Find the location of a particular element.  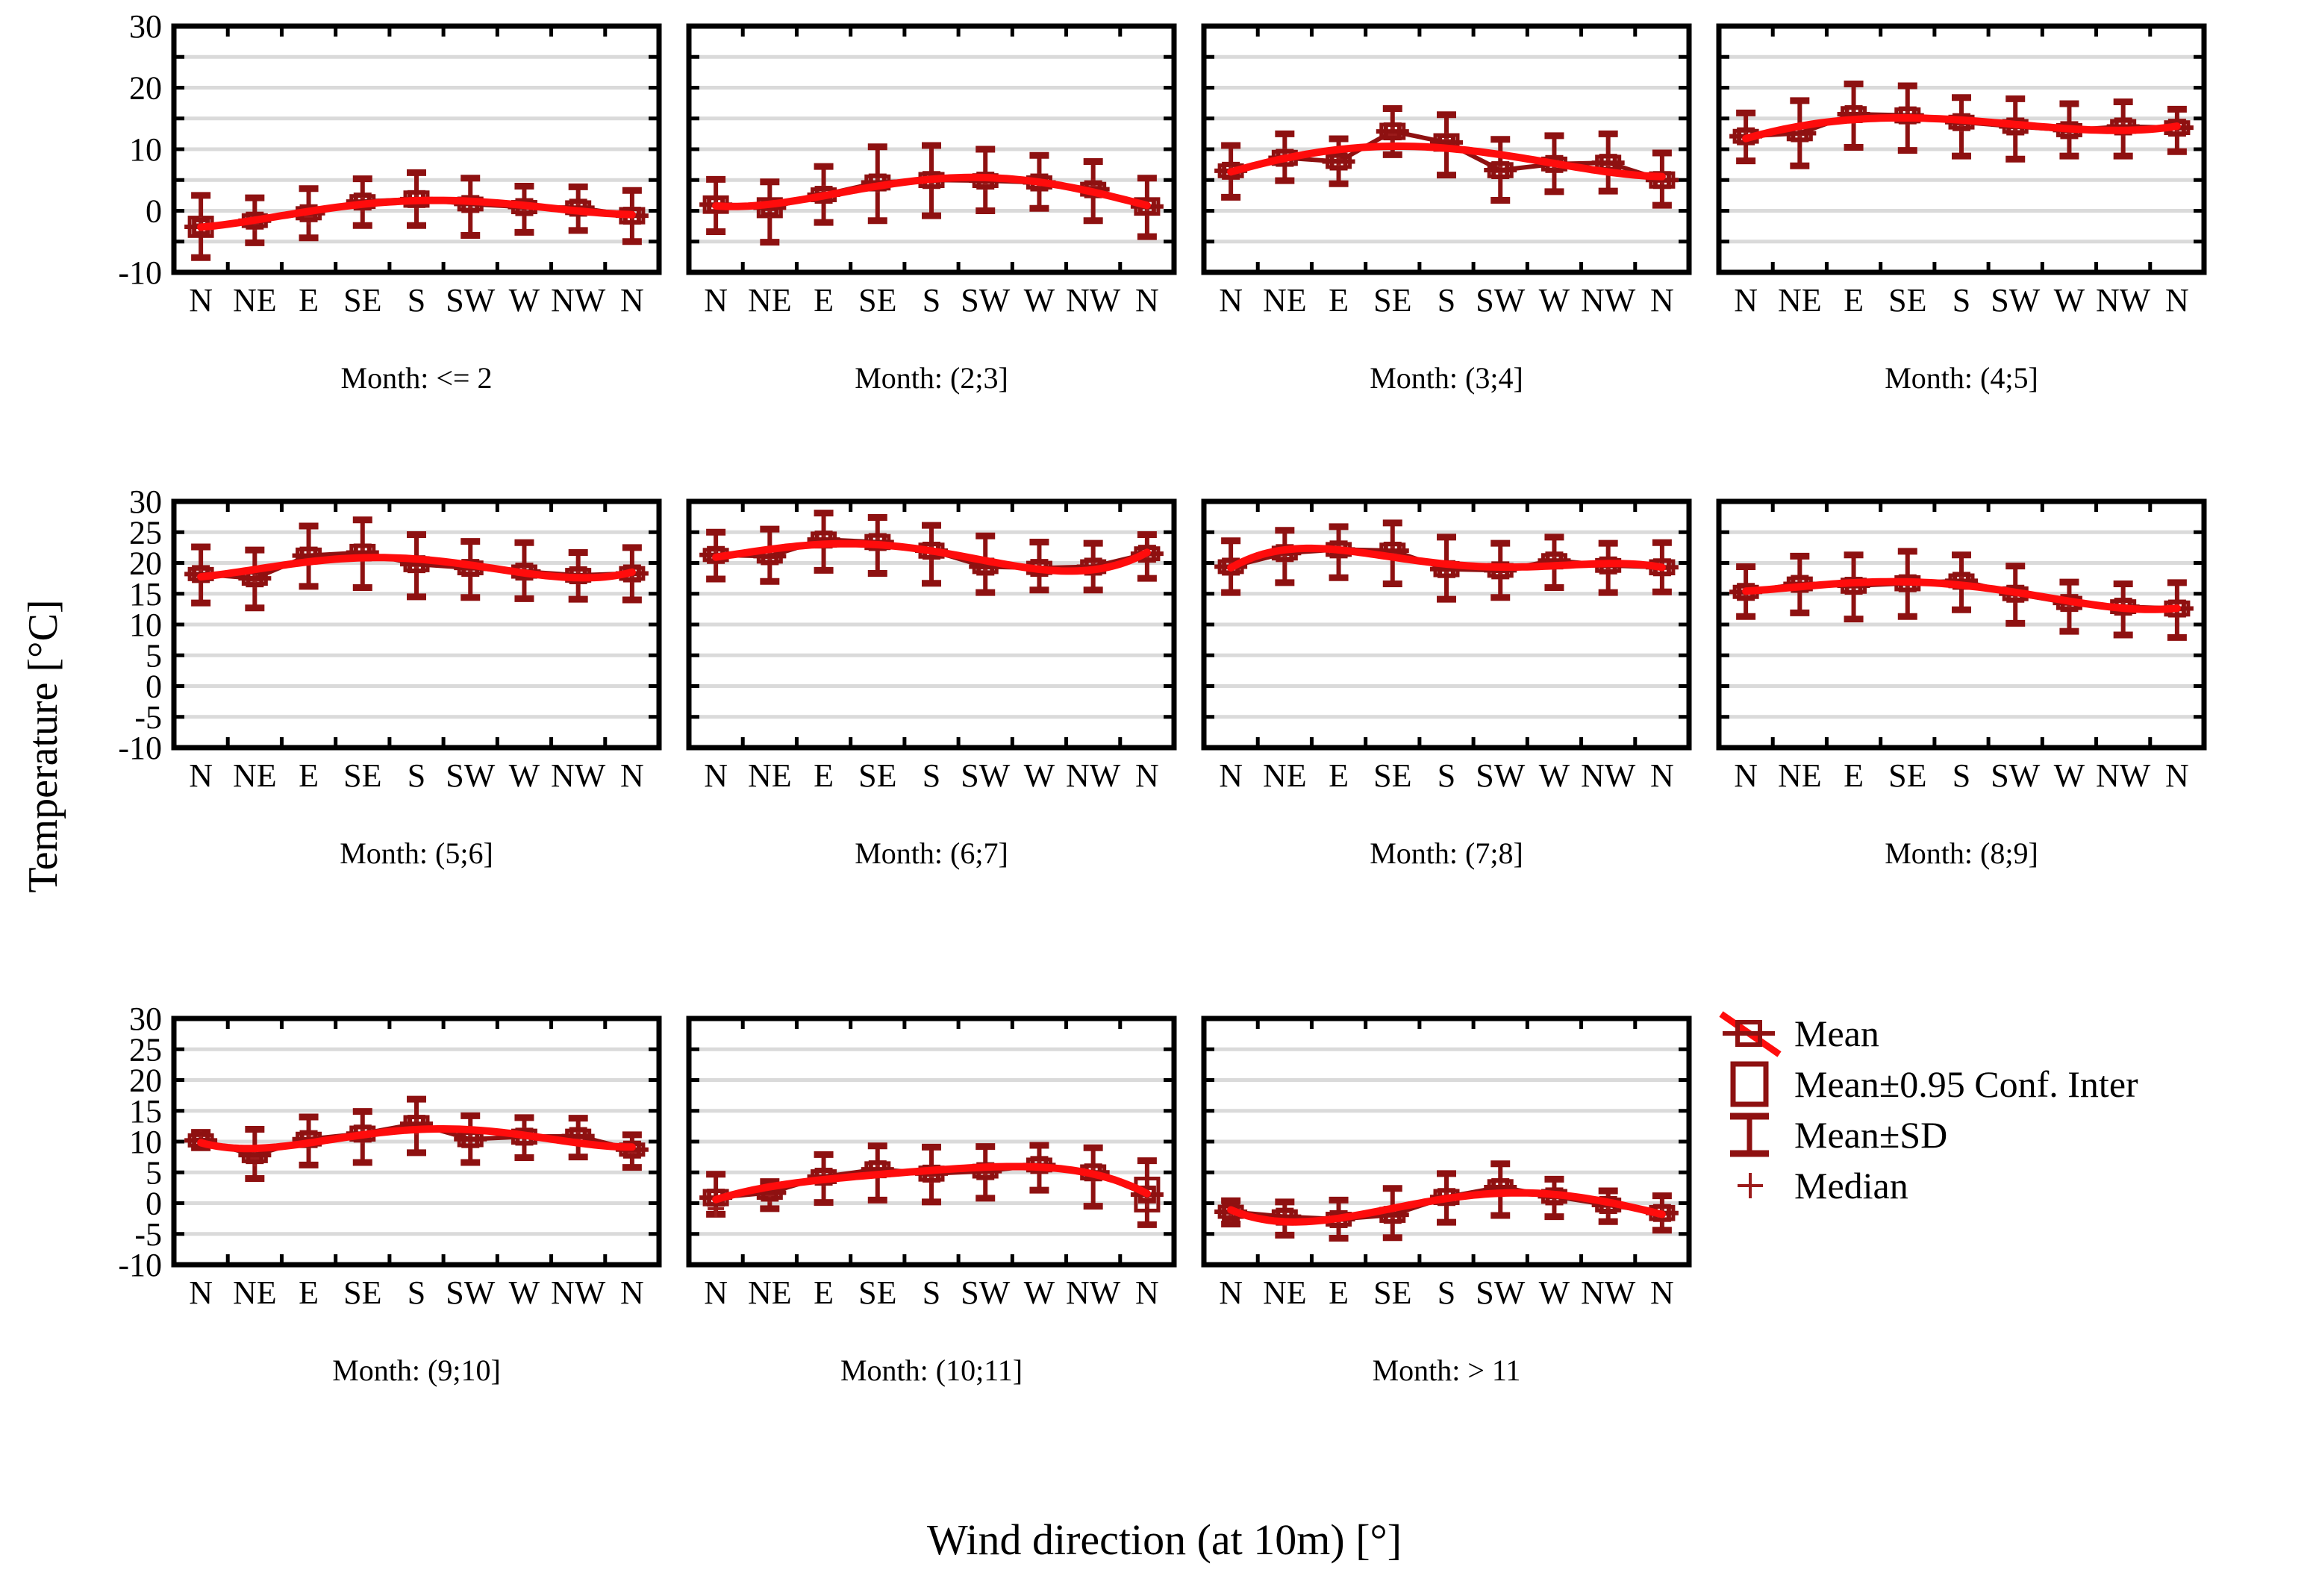

y-axis-title: Temperature [°C] is located at coordinates (43, 746).